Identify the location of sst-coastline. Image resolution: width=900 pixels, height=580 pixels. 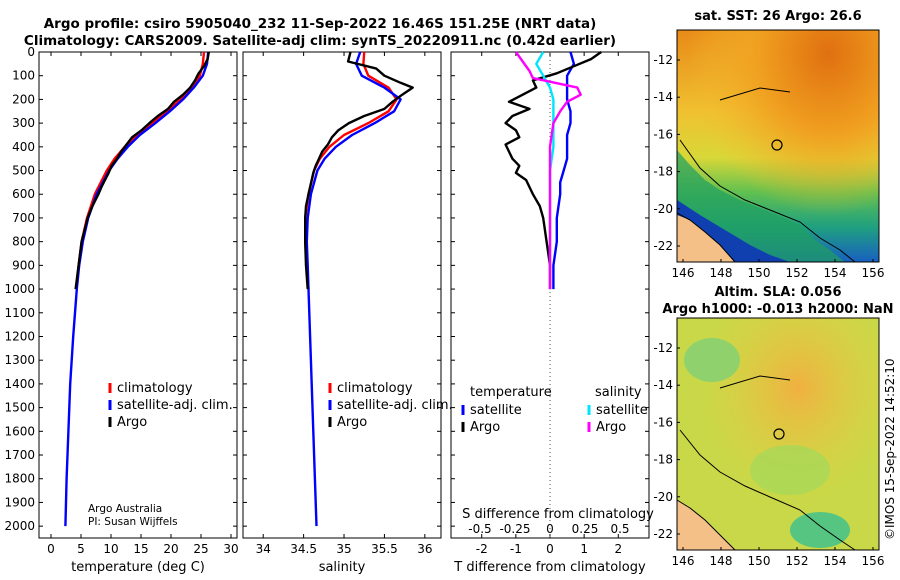
(706, 237).